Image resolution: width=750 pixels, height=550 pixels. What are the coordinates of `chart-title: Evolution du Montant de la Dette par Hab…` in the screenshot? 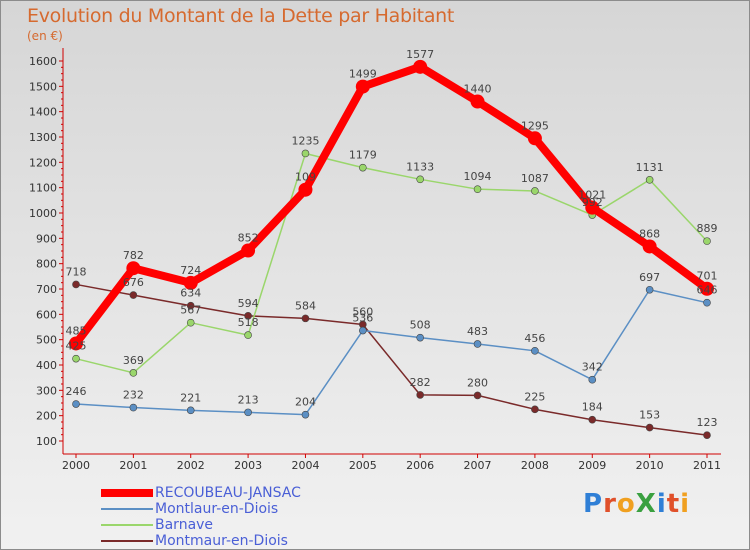 It's located at (241, 16).